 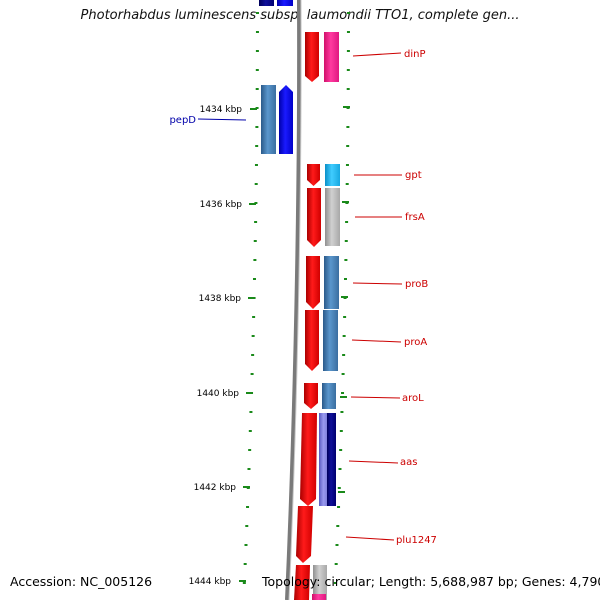 What do you see at coordinates (286, 119) in the screenshot?
I see `cds-pepD` at bounding box center [286, 119].